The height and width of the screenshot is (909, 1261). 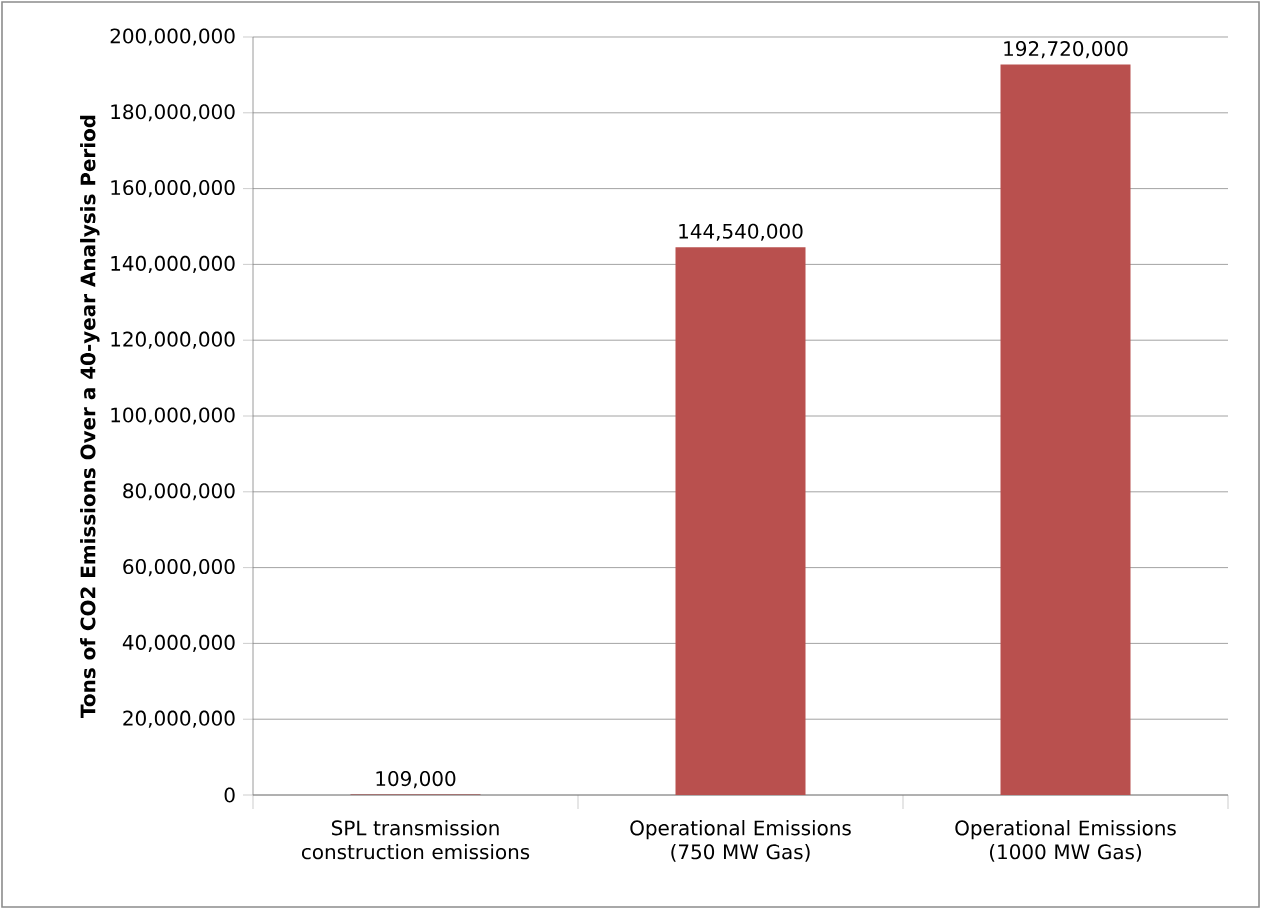 What do you see at coordinates (179, 492) in the screenshot?
I see `y-tick-label: 80,000,000` at bounding box center [179, 492].